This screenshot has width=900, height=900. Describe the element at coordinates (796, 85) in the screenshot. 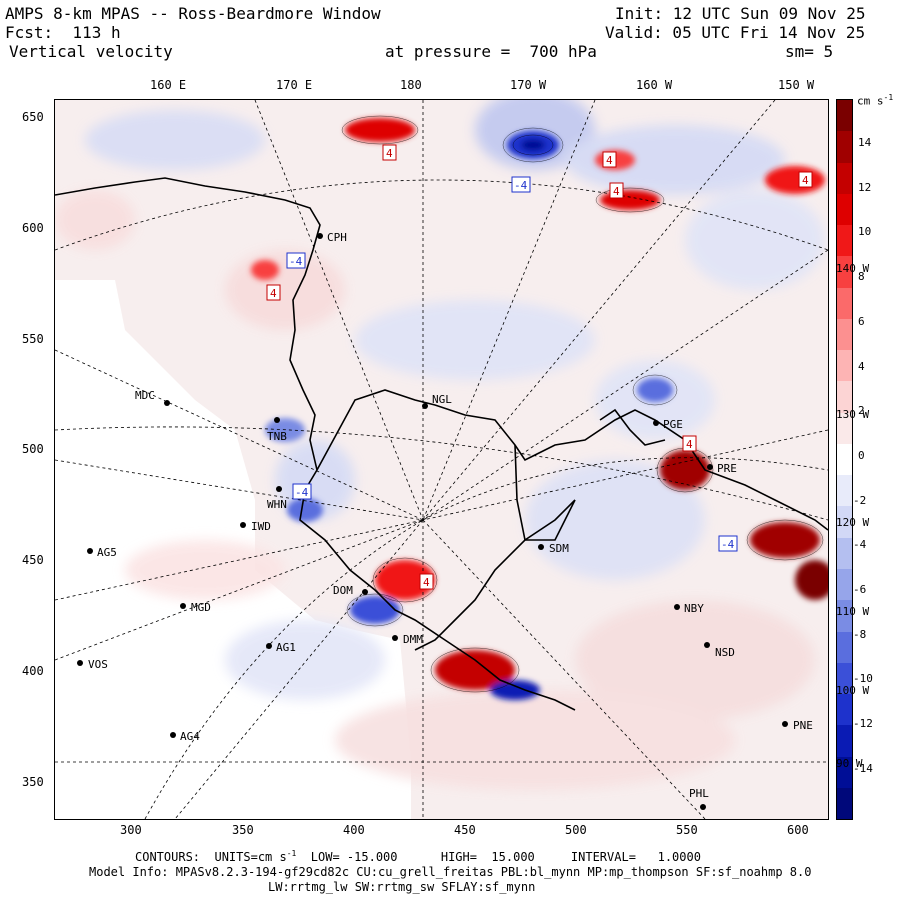

I see `lon-label-150w: 150 W` at that location.